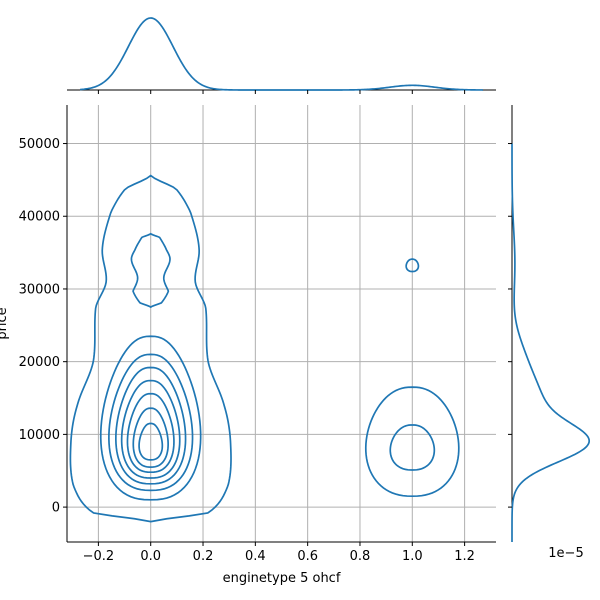 This screenshot has height=600, width=600. What do you see at coordinates (307, 556) in the screenshot?
I see `x-tick-label: 0.6` at bounding box center [307, 556].